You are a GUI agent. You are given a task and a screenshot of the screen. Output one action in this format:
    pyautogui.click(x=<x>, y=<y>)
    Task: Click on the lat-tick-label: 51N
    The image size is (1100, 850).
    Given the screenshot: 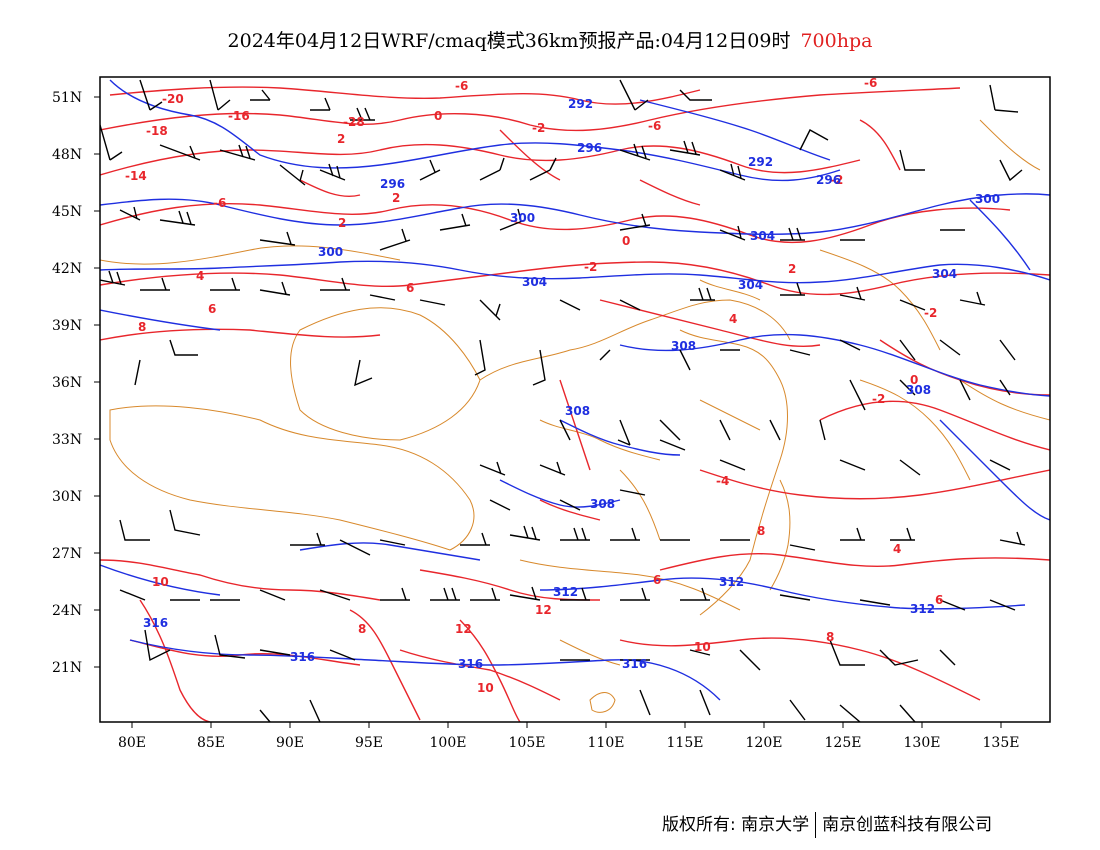 What is the action you would take?
    pyautogui.click(x=67, y=98)
    